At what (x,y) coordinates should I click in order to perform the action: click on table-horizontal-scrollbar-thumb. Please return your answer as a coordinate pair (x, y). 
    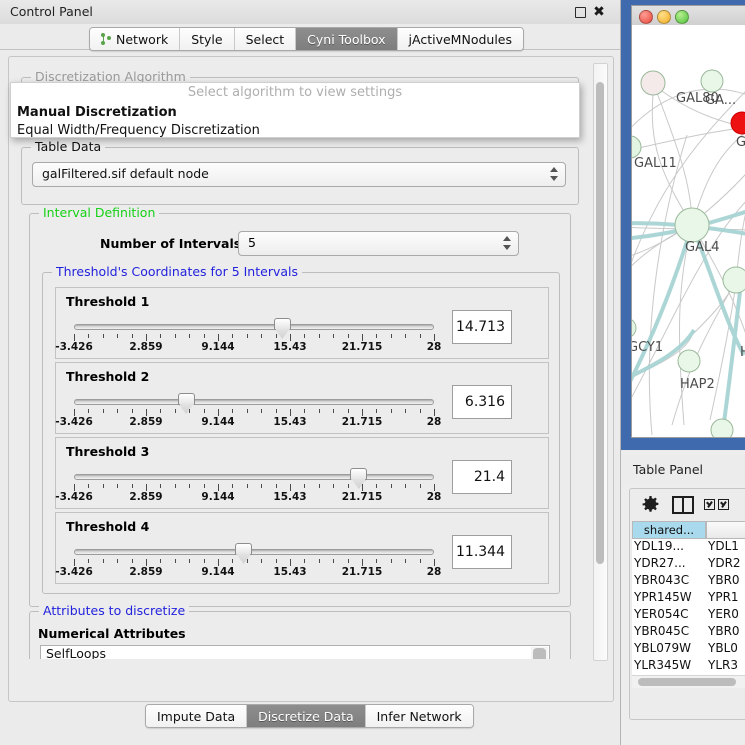
    Looking at the image, I should click on (687, 682).